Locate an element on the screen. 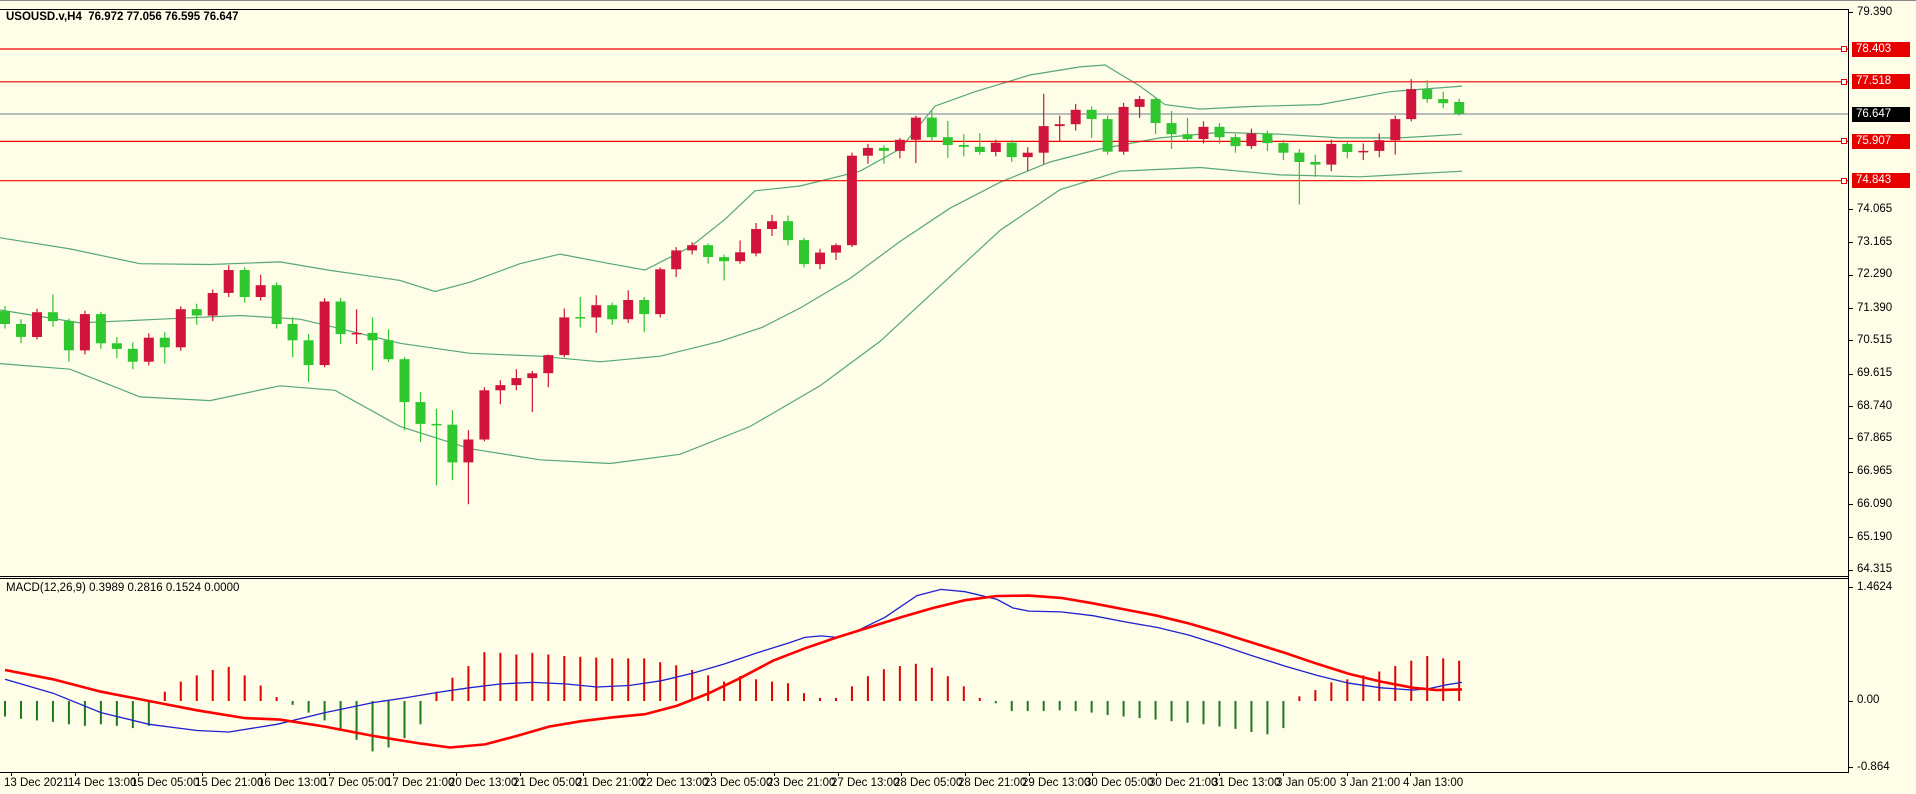 The image size is (1916, 794). price-tick-label: 65.190 is located at coordinates (1875, 537).